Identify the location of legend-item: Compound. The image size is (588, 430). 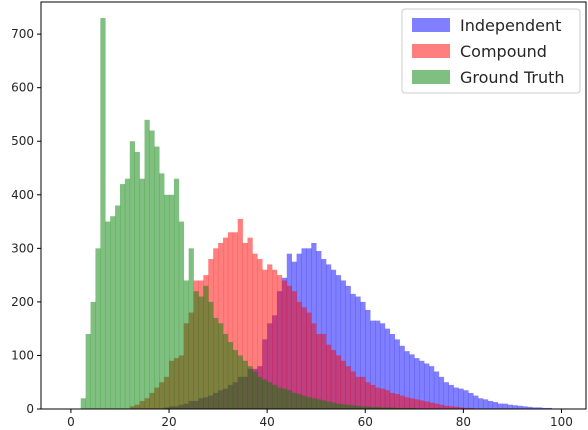
(479, 51).